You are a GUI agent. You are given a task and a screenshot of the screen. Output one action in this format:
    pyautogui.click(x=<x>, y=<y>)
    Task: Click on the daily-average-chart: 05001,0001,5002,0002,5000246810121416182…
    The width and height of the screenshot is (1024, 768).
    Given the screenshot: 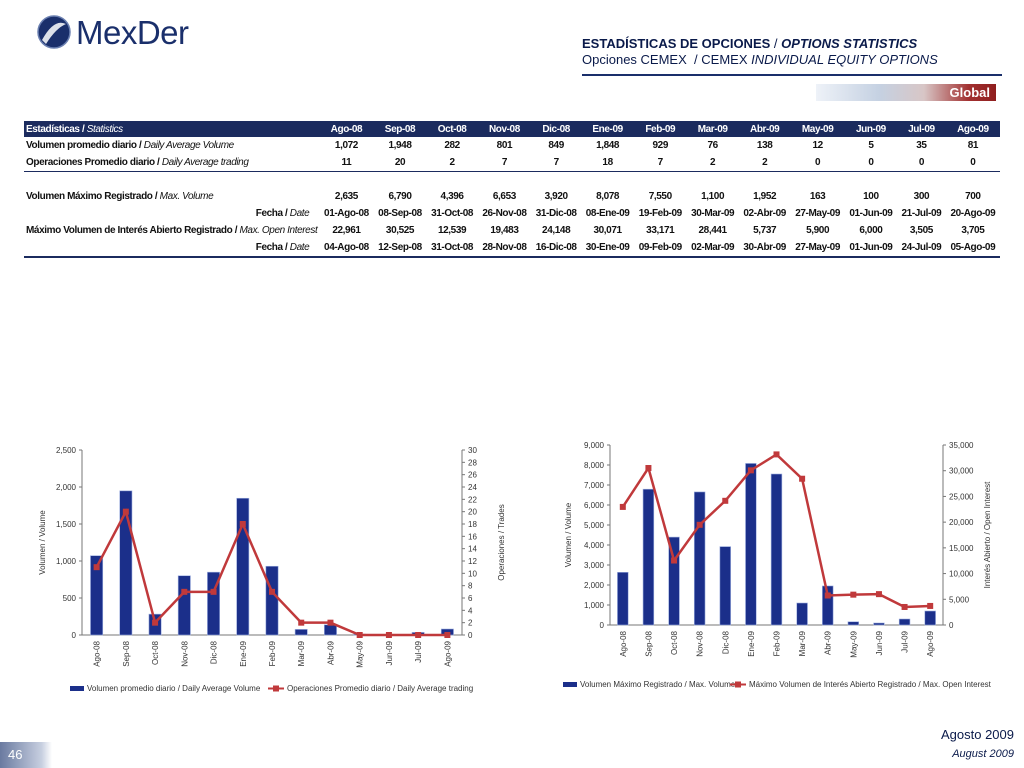 What is the action you would take?
    pyautogui.click(x=272, y=569)
    